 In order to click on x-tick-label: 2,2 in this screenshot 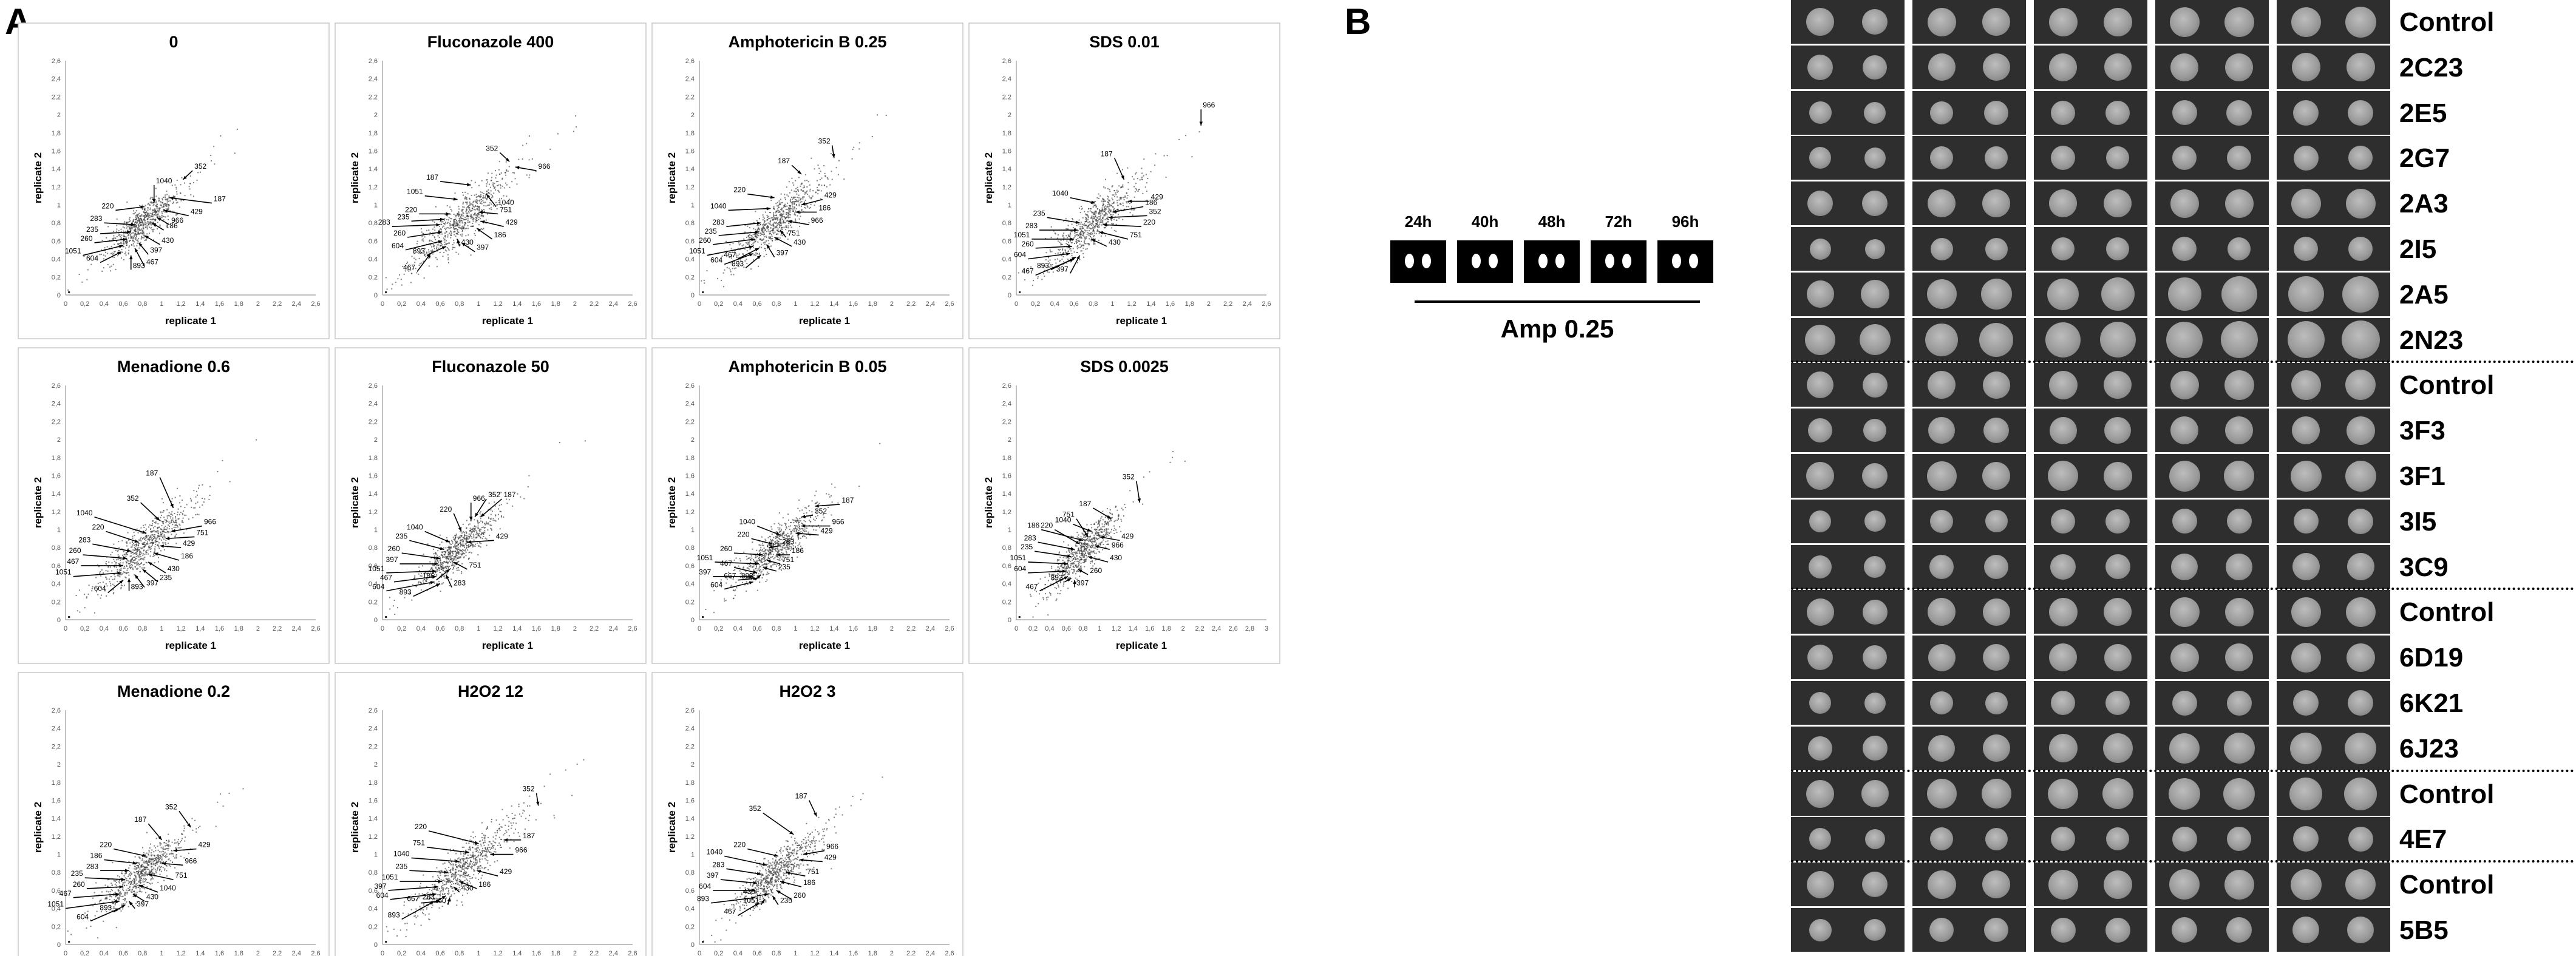, I will do `click(594, 628)`.